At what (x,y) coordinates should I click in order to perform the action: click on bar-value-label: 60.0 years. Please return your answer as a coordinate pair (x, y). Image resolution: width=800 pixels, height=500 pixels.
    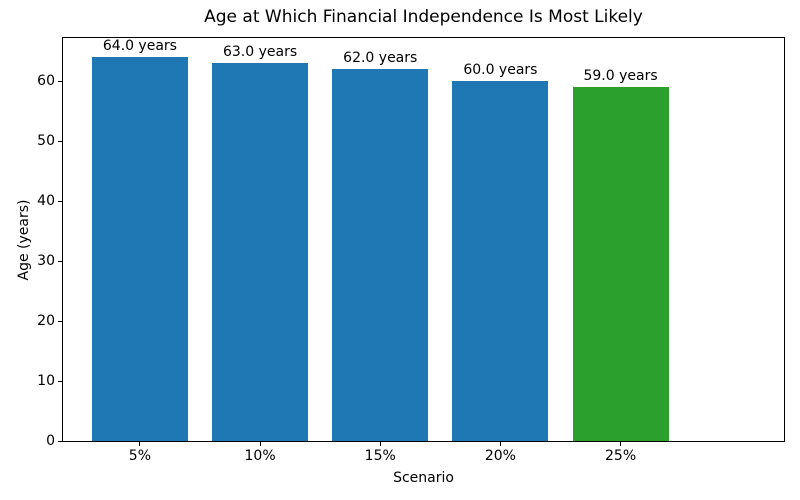
    Looking at the image, I should click on (500, 70).